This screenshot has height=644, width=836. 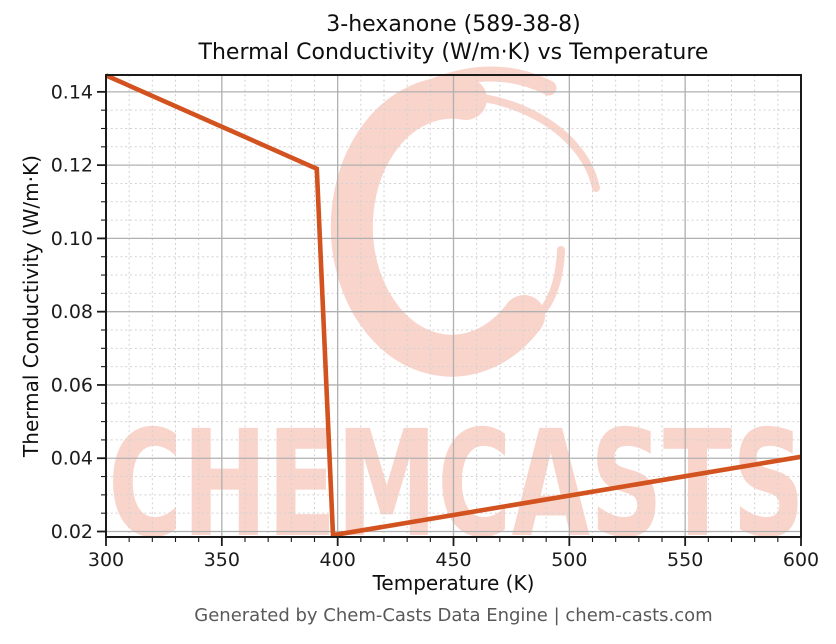 What do you see at coordinates (569, 560) in the screenshot?
I see `x-tick-label: 500` at bounding box center [569, 560].